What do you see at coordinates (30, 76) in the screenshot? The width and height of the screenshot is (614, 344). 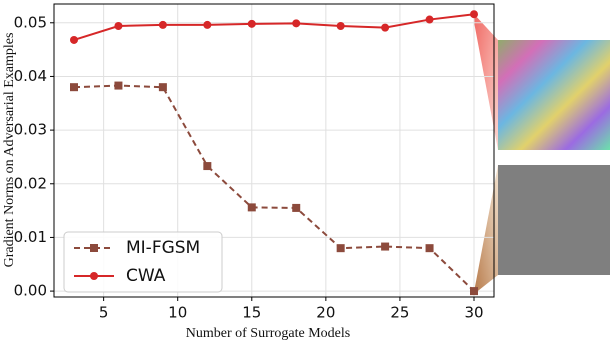 I see `y-tick-label: 0.04` at bounding box center [30, 76].